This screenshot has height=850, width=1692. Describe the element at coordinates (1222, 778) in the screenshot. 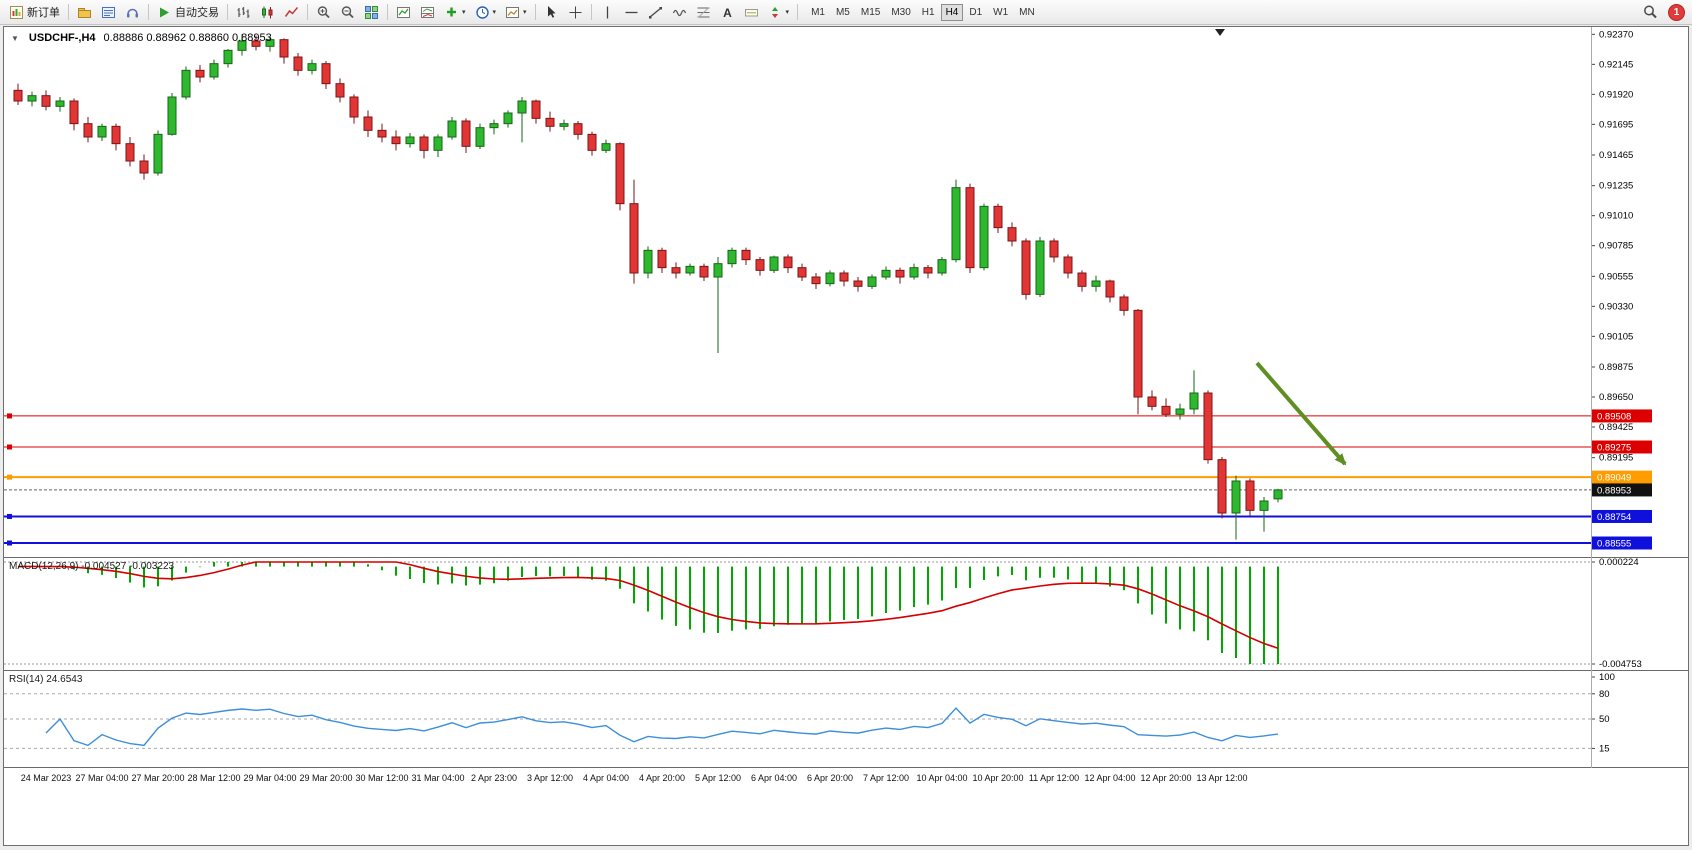

I see `time-label: 13 Apr 12:00` at that location.